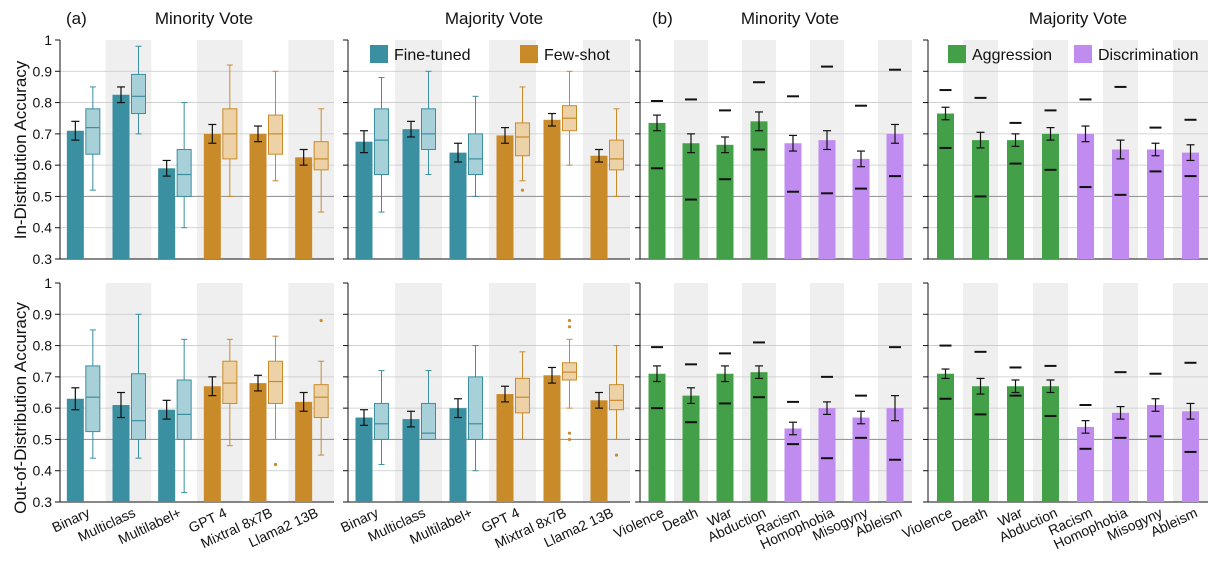  I want to click on y-tick-label: 0.8, so click(43, 346).